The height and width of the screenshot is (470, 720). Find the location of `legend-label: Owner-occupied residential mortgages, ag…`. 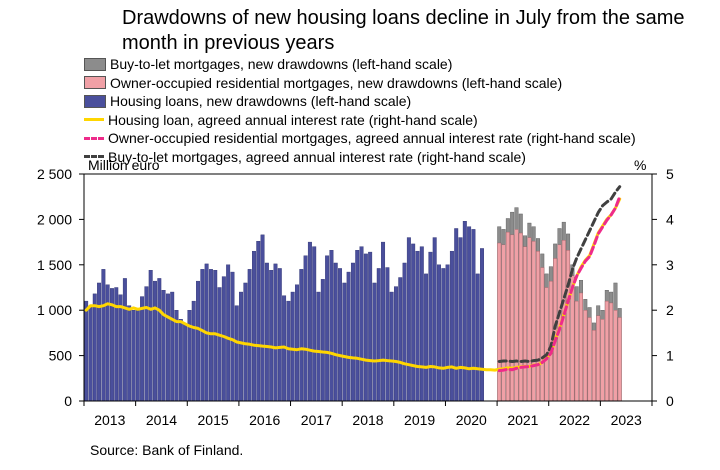

legend-label: Owner-occupied residential mortgages, ag… is located at coordinates (372, 138).